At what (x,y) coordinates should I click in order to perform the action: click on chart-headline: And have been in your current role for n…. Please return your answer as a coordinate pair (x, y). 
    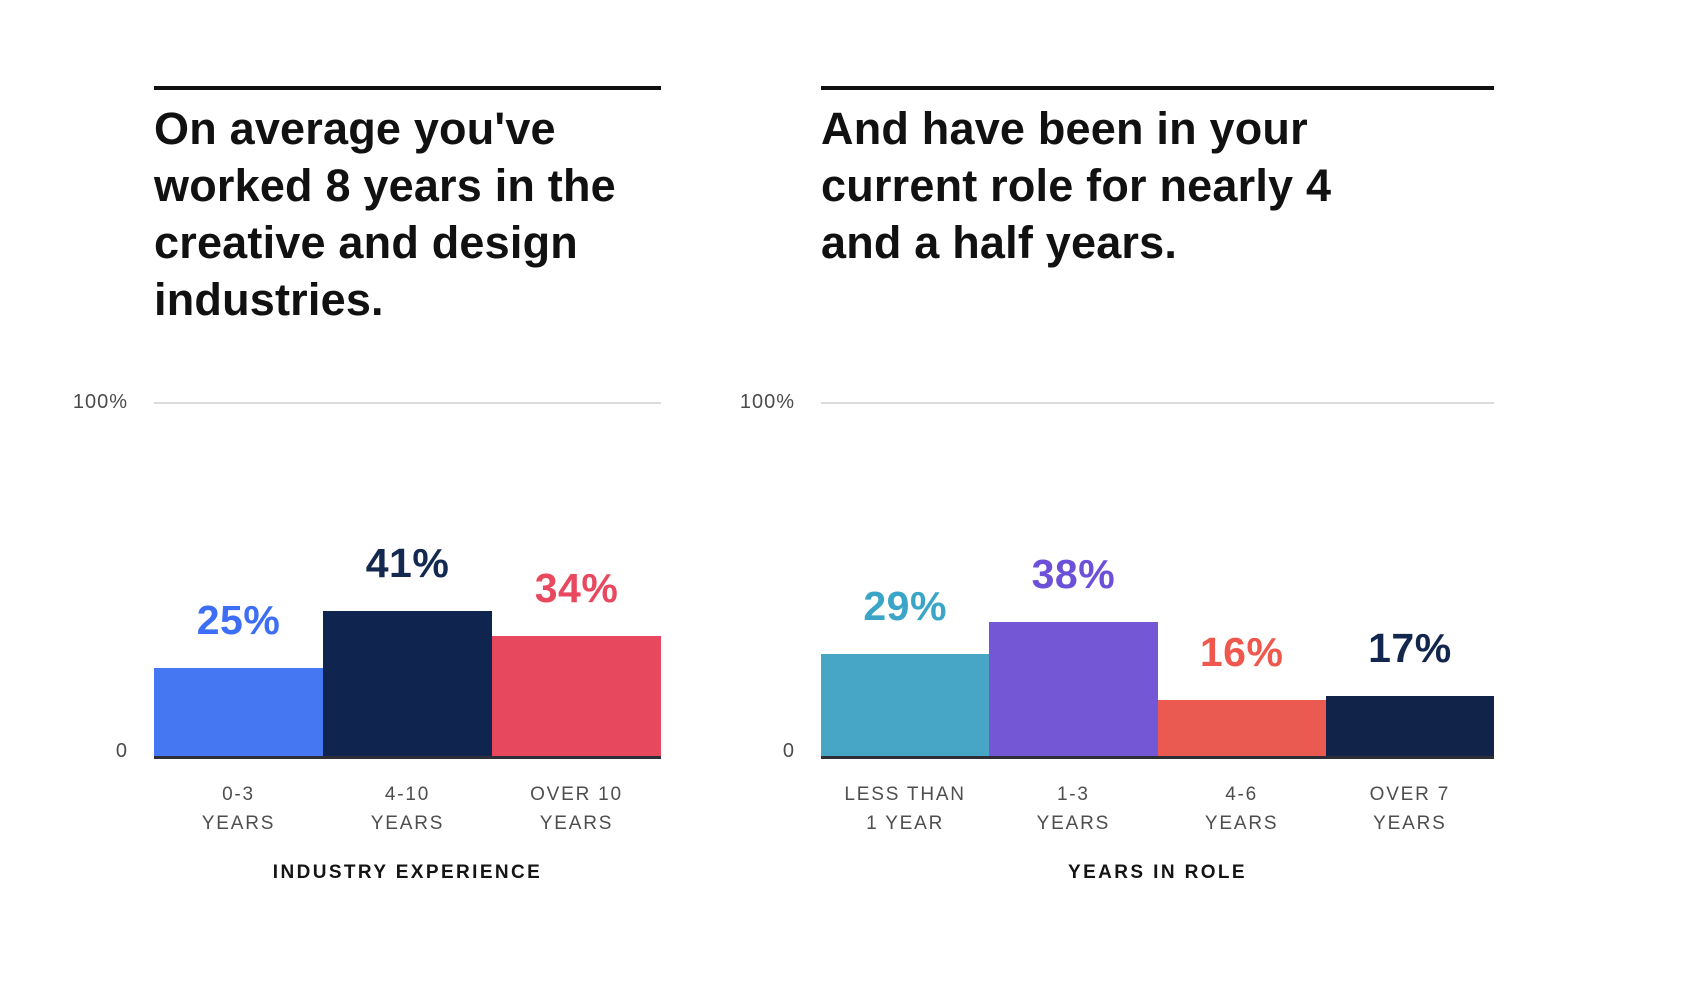
    Looking at the image, I should click on (1076, 185).